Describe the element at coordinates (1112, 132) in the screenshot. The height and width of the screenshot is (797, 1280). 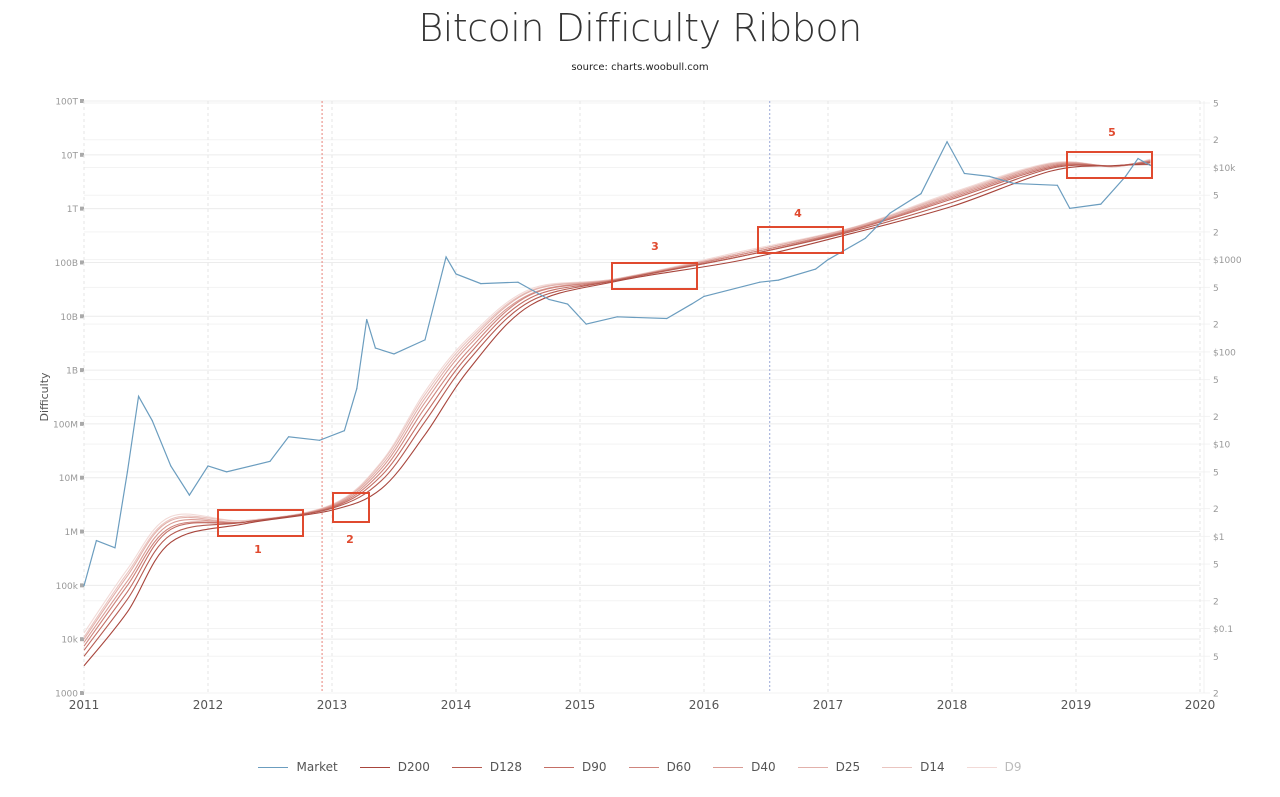
I see `annotation-label-5: 5` at that location.